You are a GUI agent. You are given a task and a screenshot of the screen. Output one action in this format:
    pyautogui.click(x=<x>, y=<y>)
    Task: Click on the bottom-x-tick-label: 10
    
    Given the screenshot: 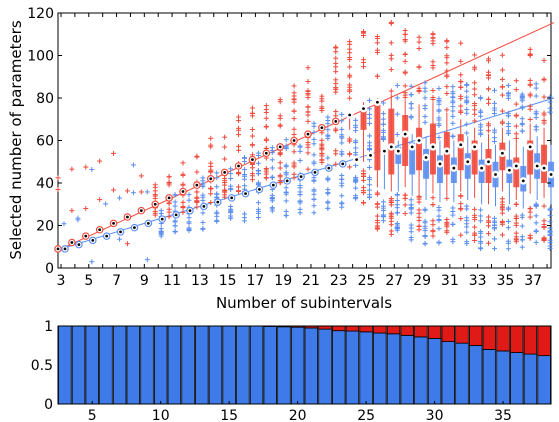 What is the action you would take?
    pyautogui.click(x=161, y=415)
    